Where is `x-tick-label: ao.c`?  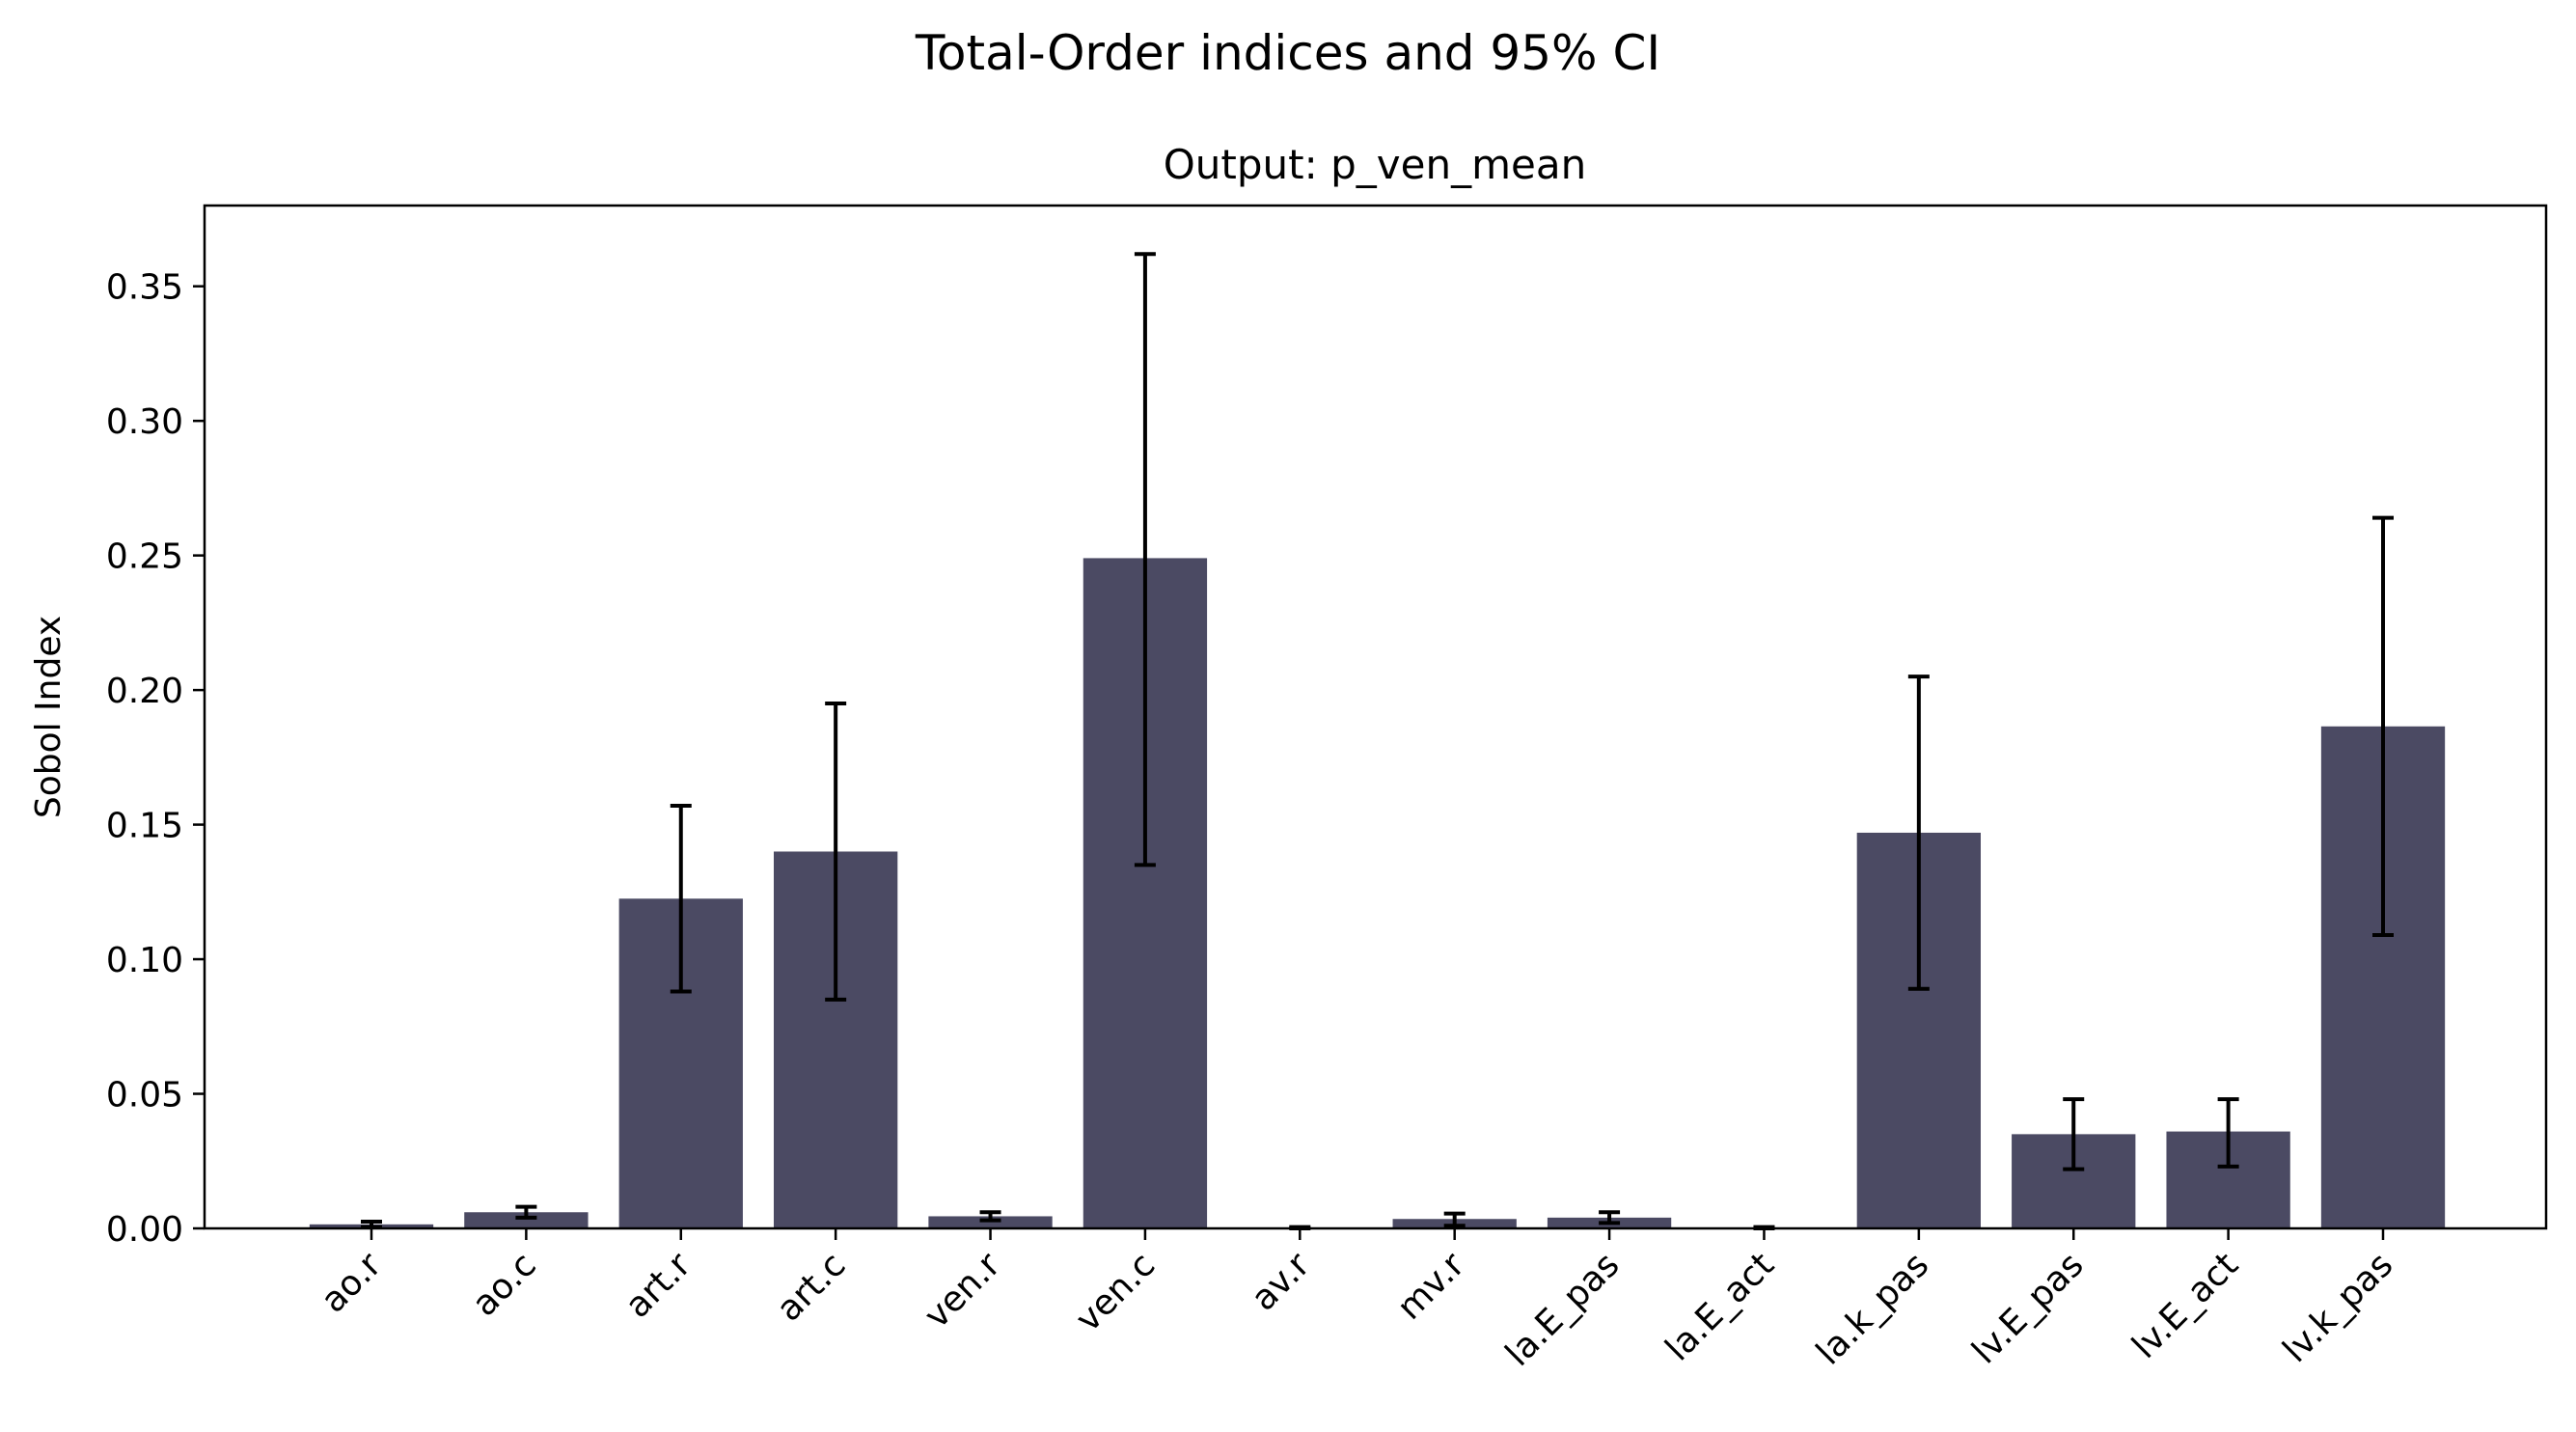
x-tick-label: ao.c is located at coordinates (505, 1285).